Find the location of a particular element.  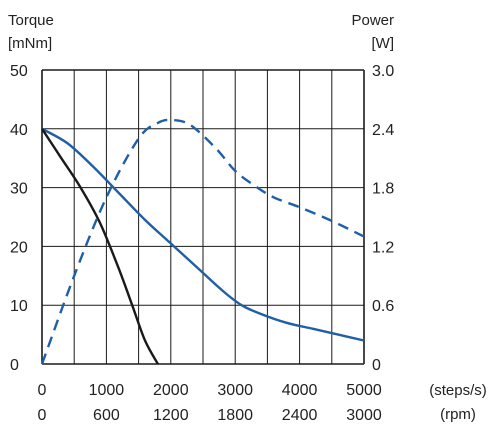

x-secondary-tick-label: 2400 is located at coordinates (300, 415).